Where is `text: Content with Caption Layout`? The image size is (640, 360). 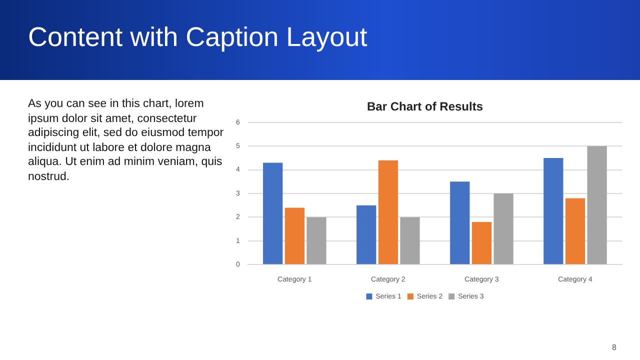 text: Content with Caption Layout is located at coordinates (198, 37).